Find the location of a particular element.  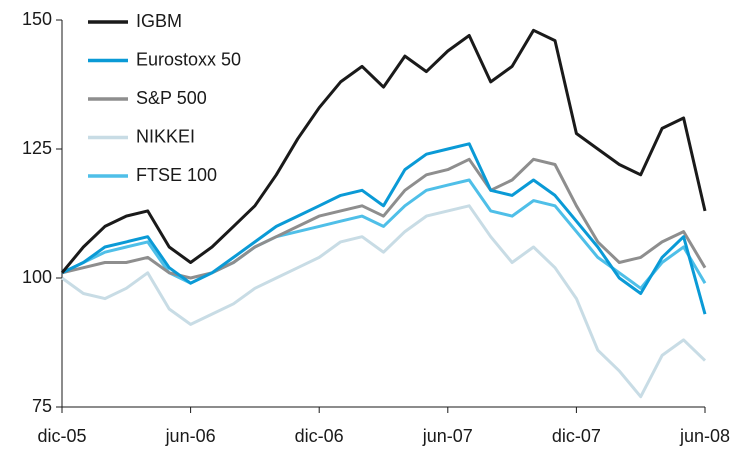

legend-label: S&P 500 is located at coordinates (171, 98).